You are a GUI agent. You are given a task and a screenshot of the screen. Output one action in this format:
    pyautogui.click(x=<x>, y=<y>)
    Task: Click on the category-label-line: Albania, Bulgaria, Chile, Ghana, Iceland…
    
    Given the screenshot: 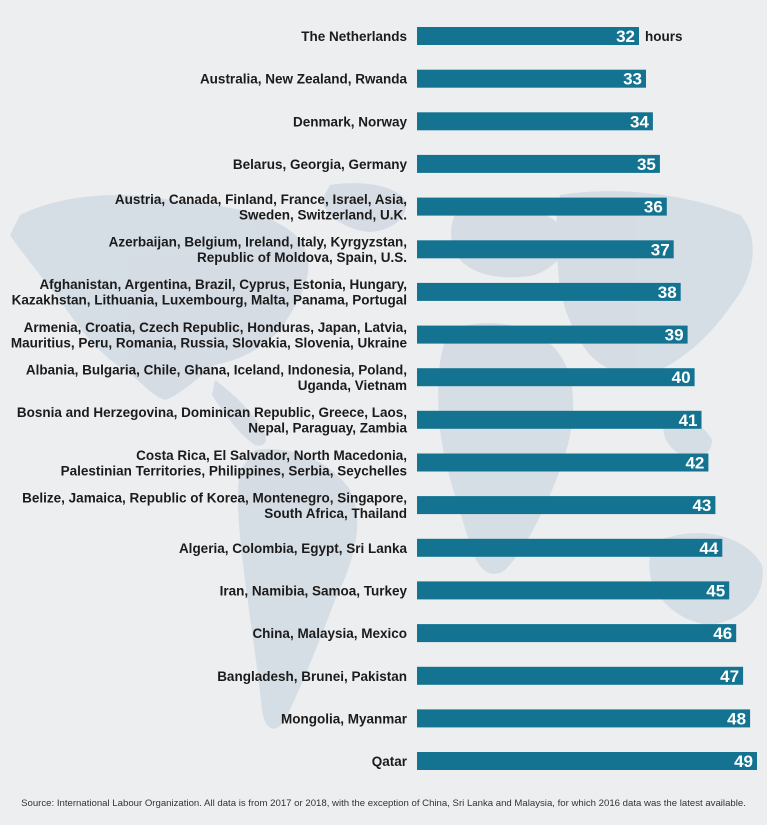 What is the action you would take?
    pyautogui.click(x=216, y=369)
    